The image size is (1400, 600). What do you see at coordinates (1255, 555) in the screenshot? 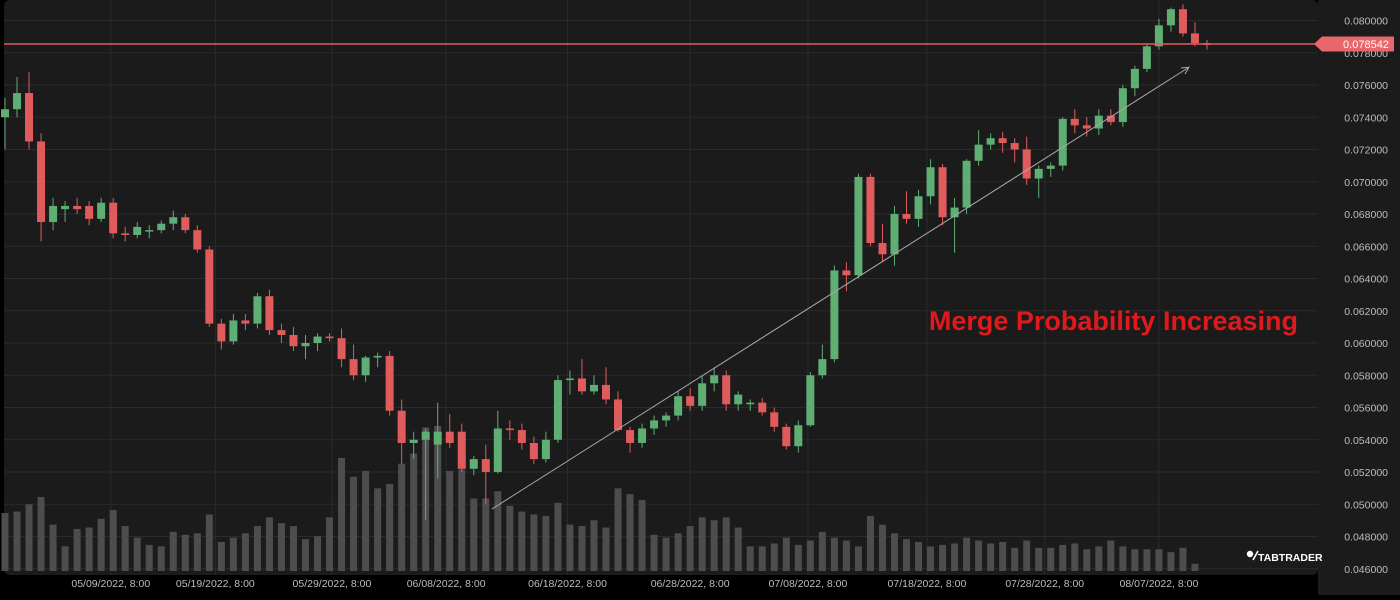
I see `logo-slash-icon` at bounding box center [1255, 555].